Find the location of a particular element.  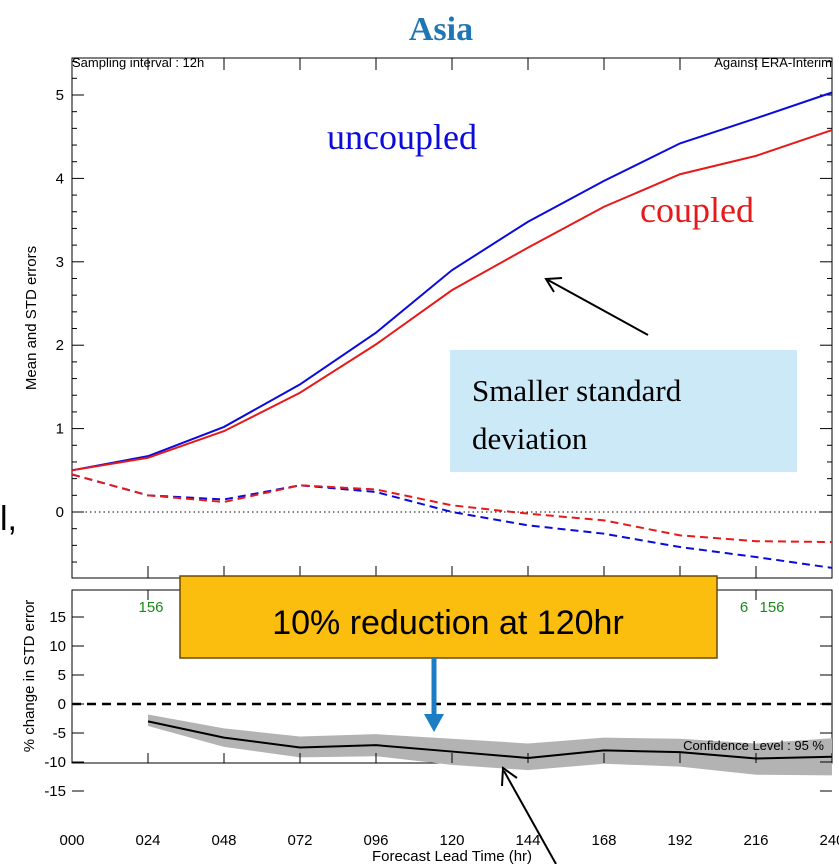

left-fragment-text: l, is located at coordinates (8, 519).